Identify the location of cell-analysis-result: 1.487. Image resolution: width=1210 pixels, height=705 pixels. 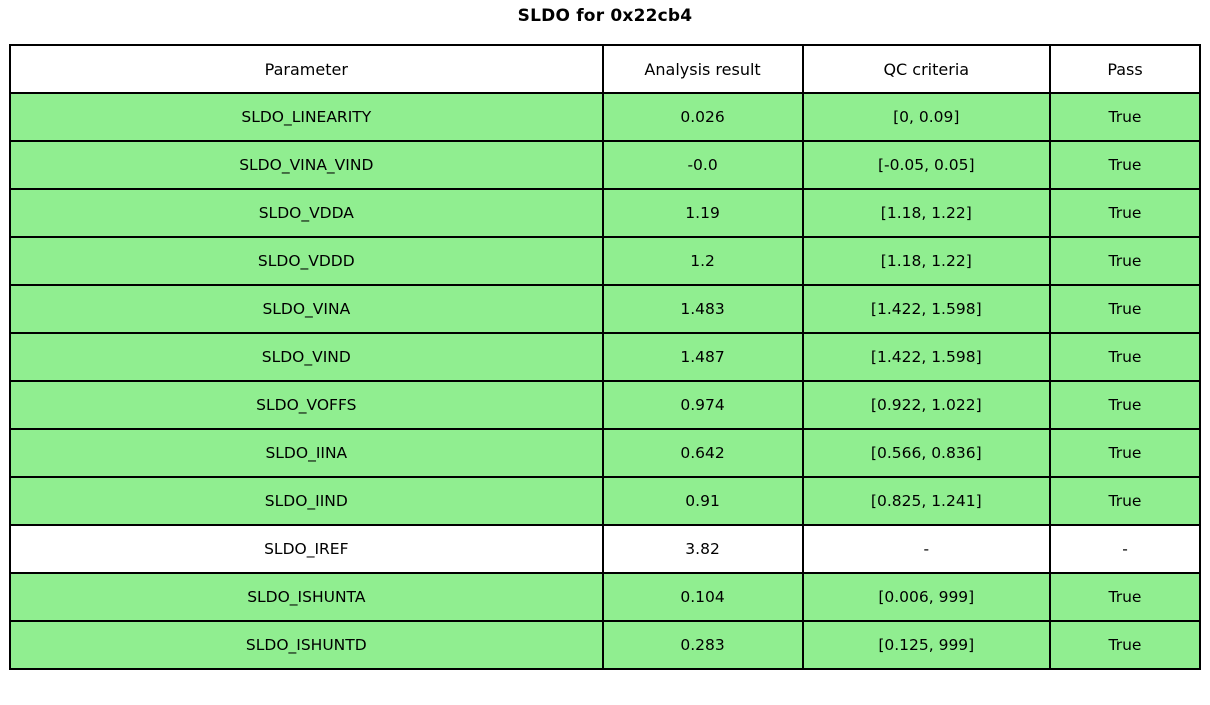
(702, 357).